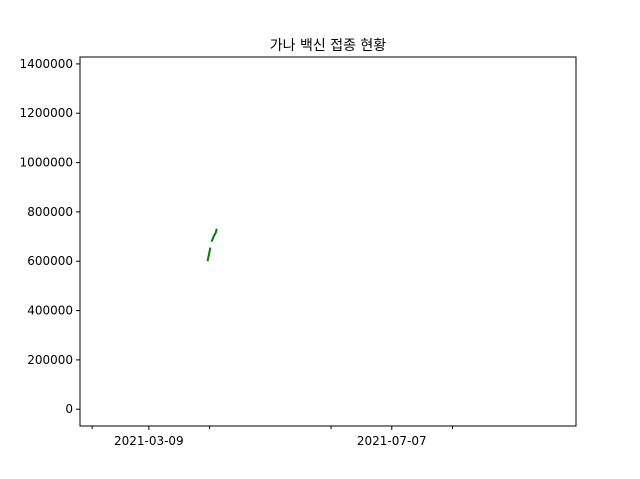  What do you see at coordinates (69, 409) in the screenshot?
I see `y-tick-label: 0` at bounding box center [69, 409].